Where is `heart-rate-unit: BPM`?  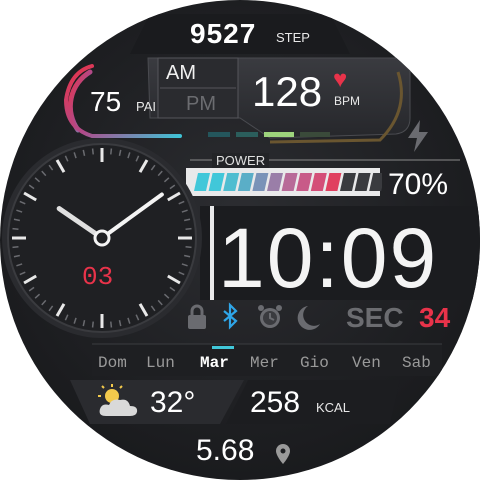 heart-rate-unit: BPM is located at coordinates (347, 101).